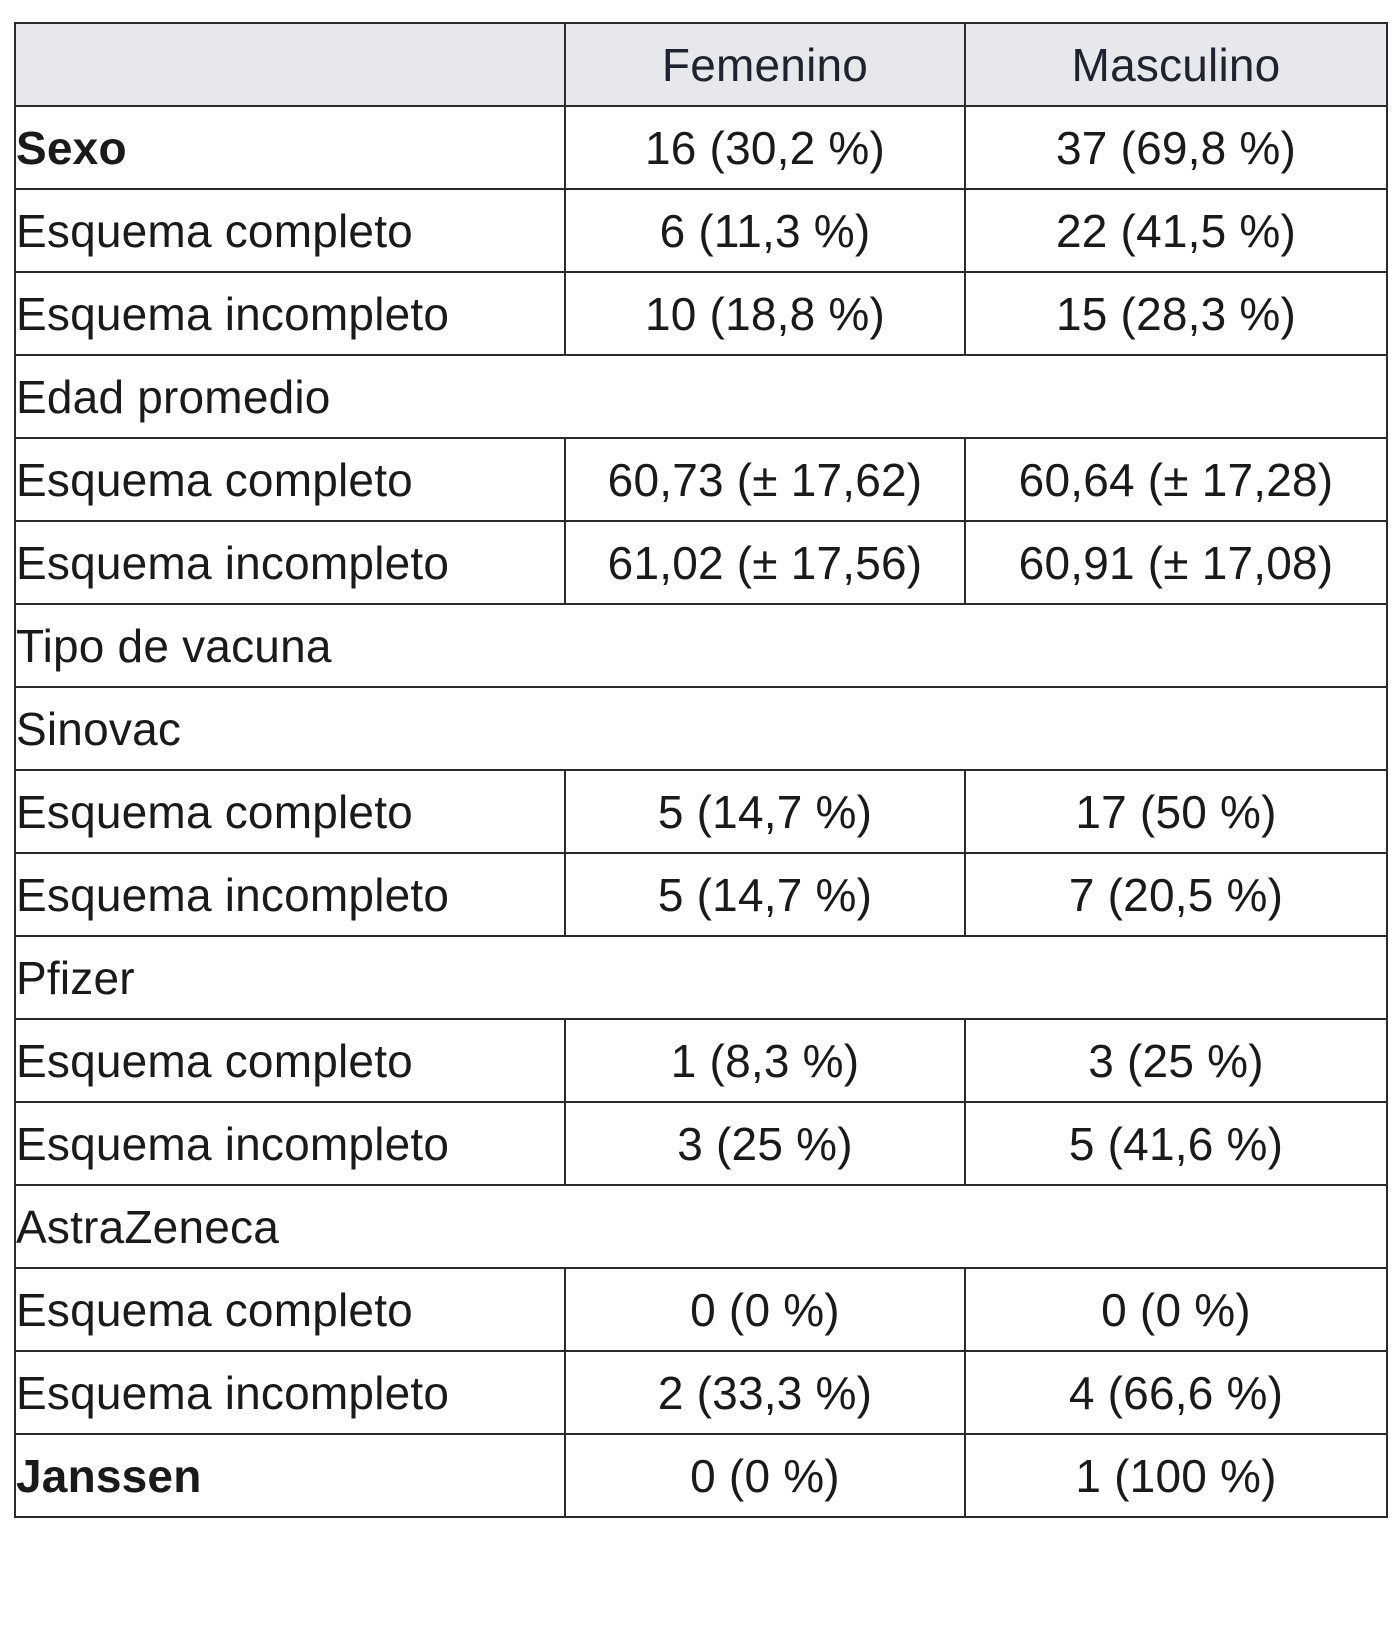 This screenshot has height=1640, width=1400. I want to click on row-label: Sexo, so click(290, 147).